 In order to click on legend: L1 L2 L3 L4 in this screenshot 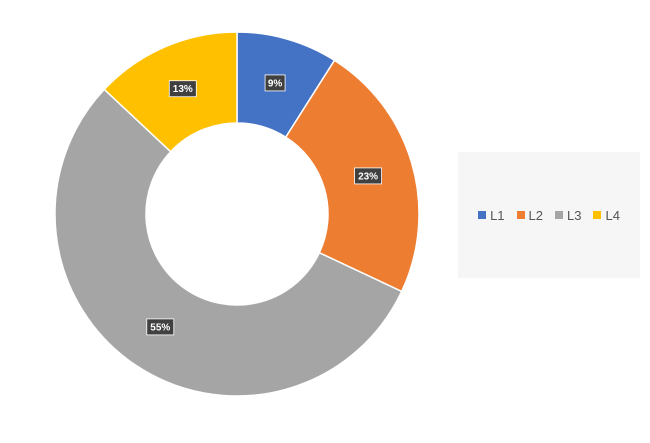, I will do `click(549, 215)`.